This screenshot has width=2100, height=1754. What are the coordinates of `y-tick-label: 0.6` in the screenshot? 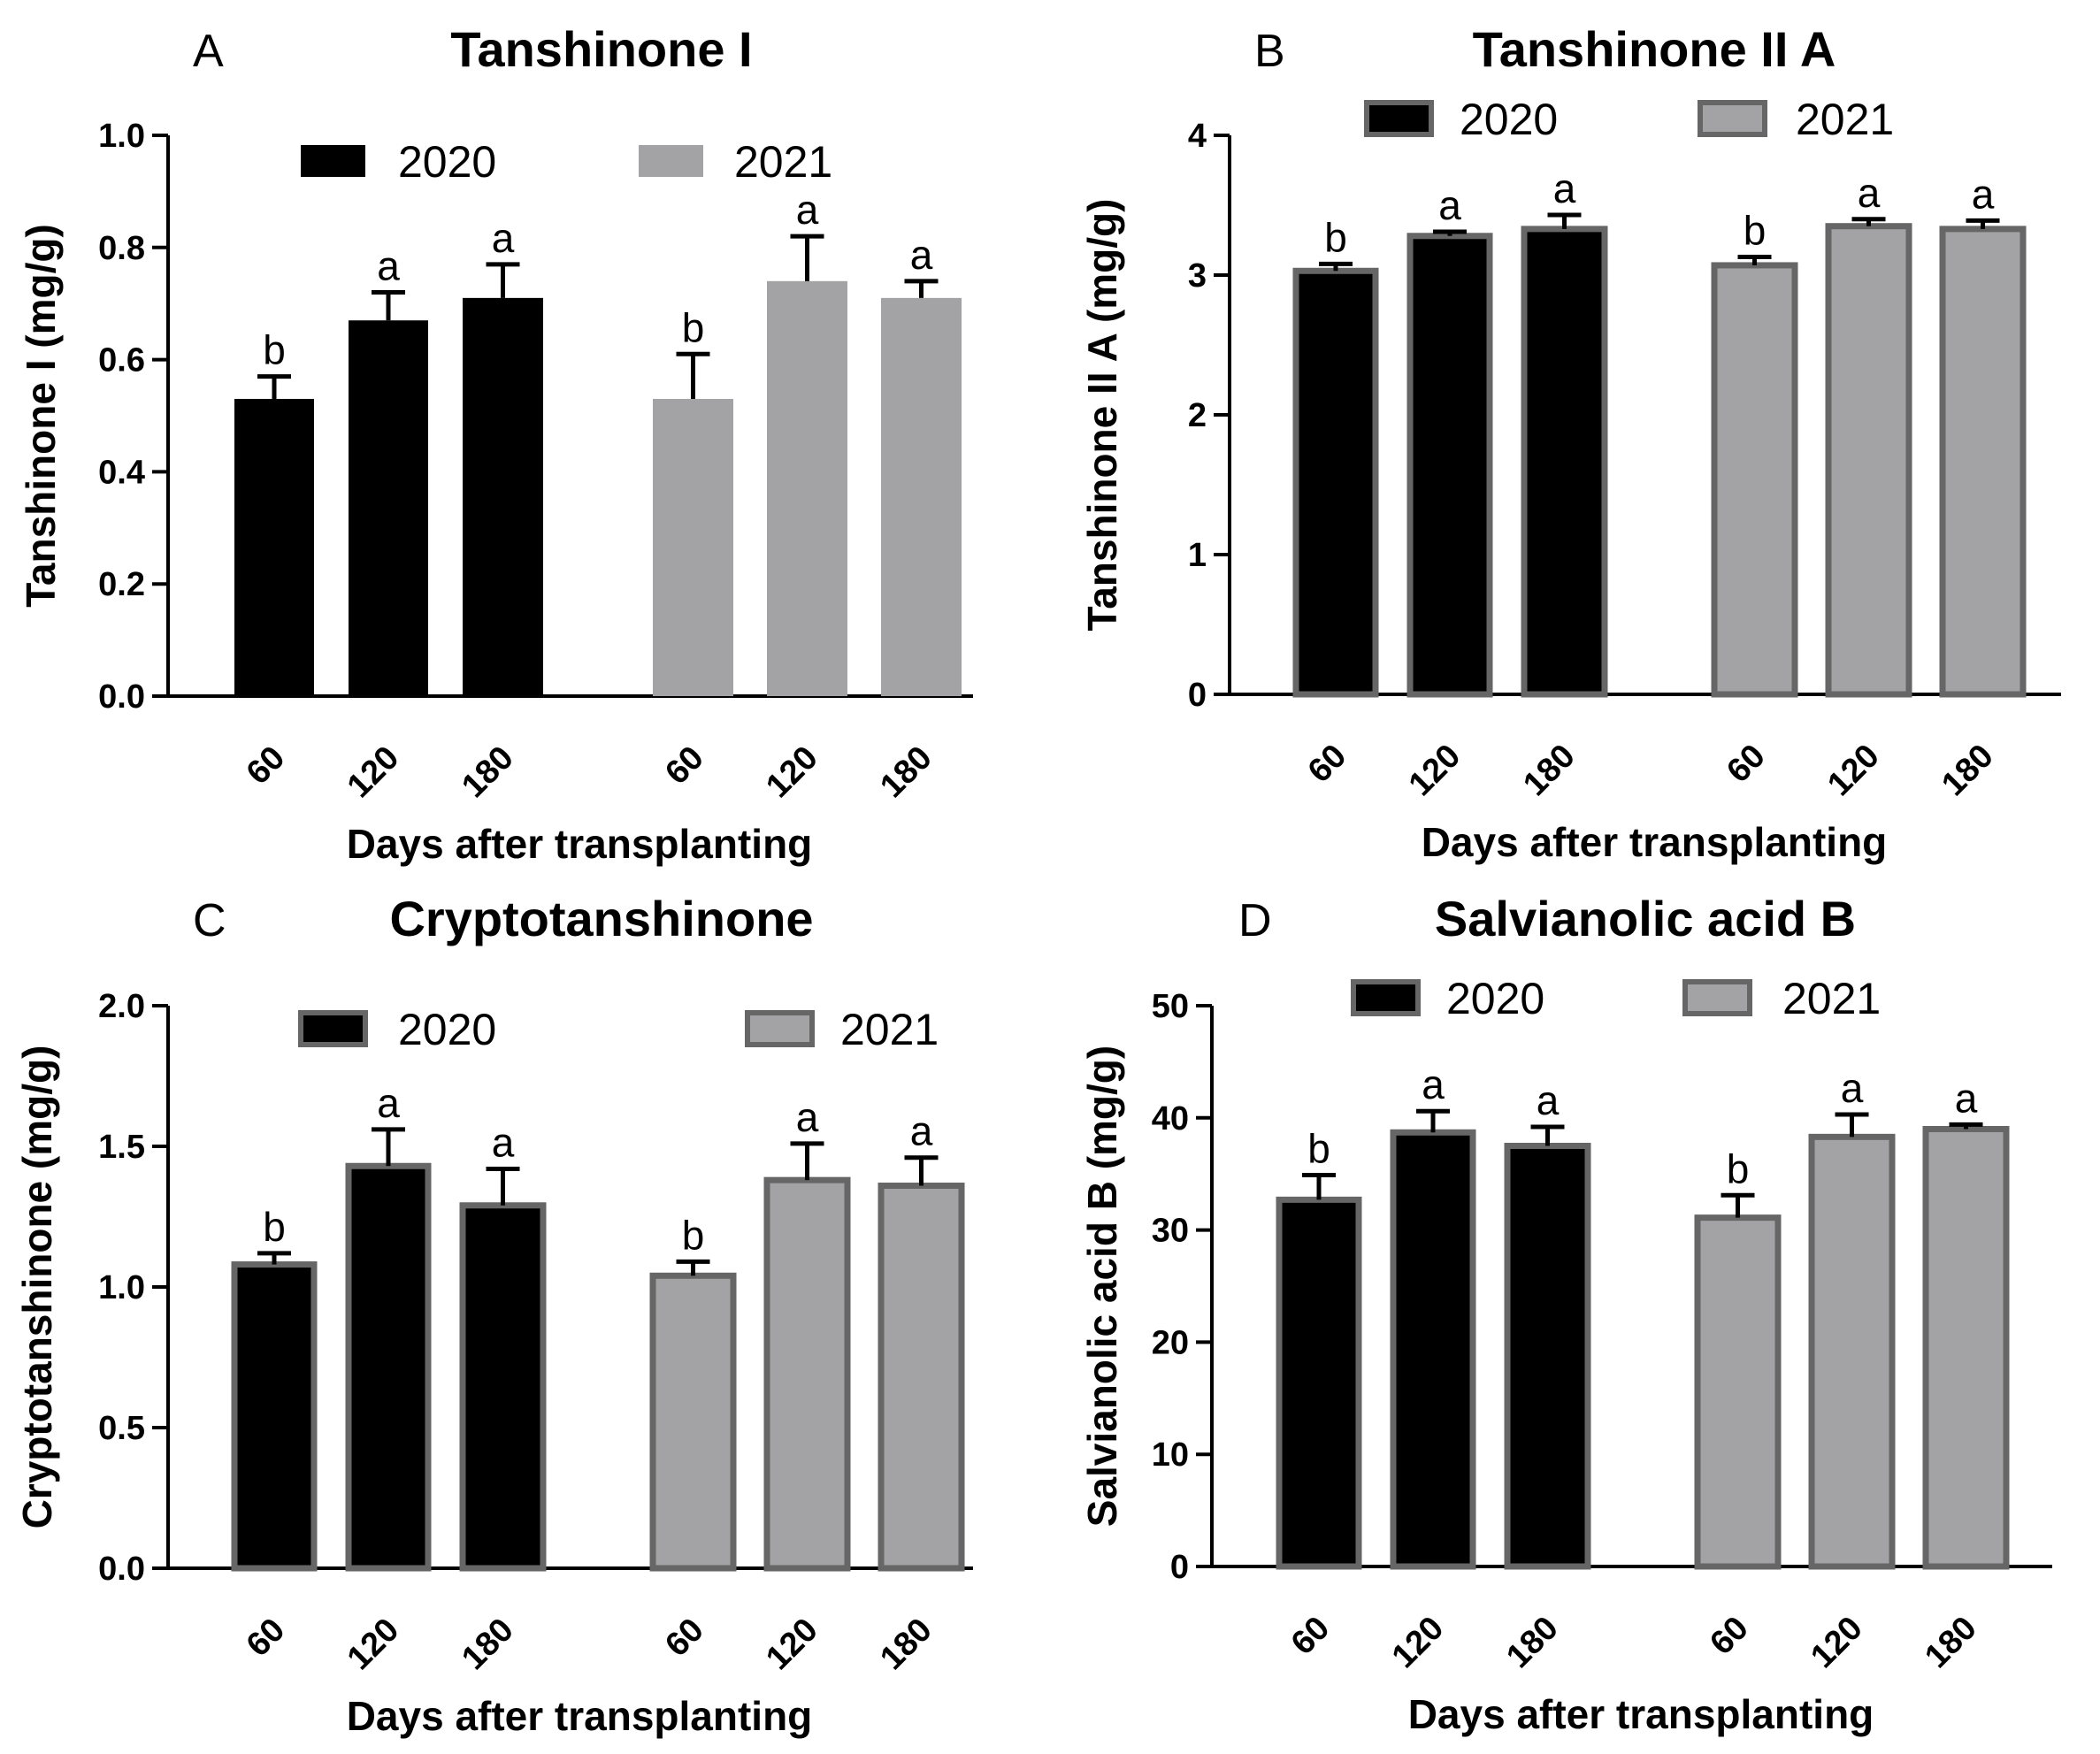 It's located at (121, 360).